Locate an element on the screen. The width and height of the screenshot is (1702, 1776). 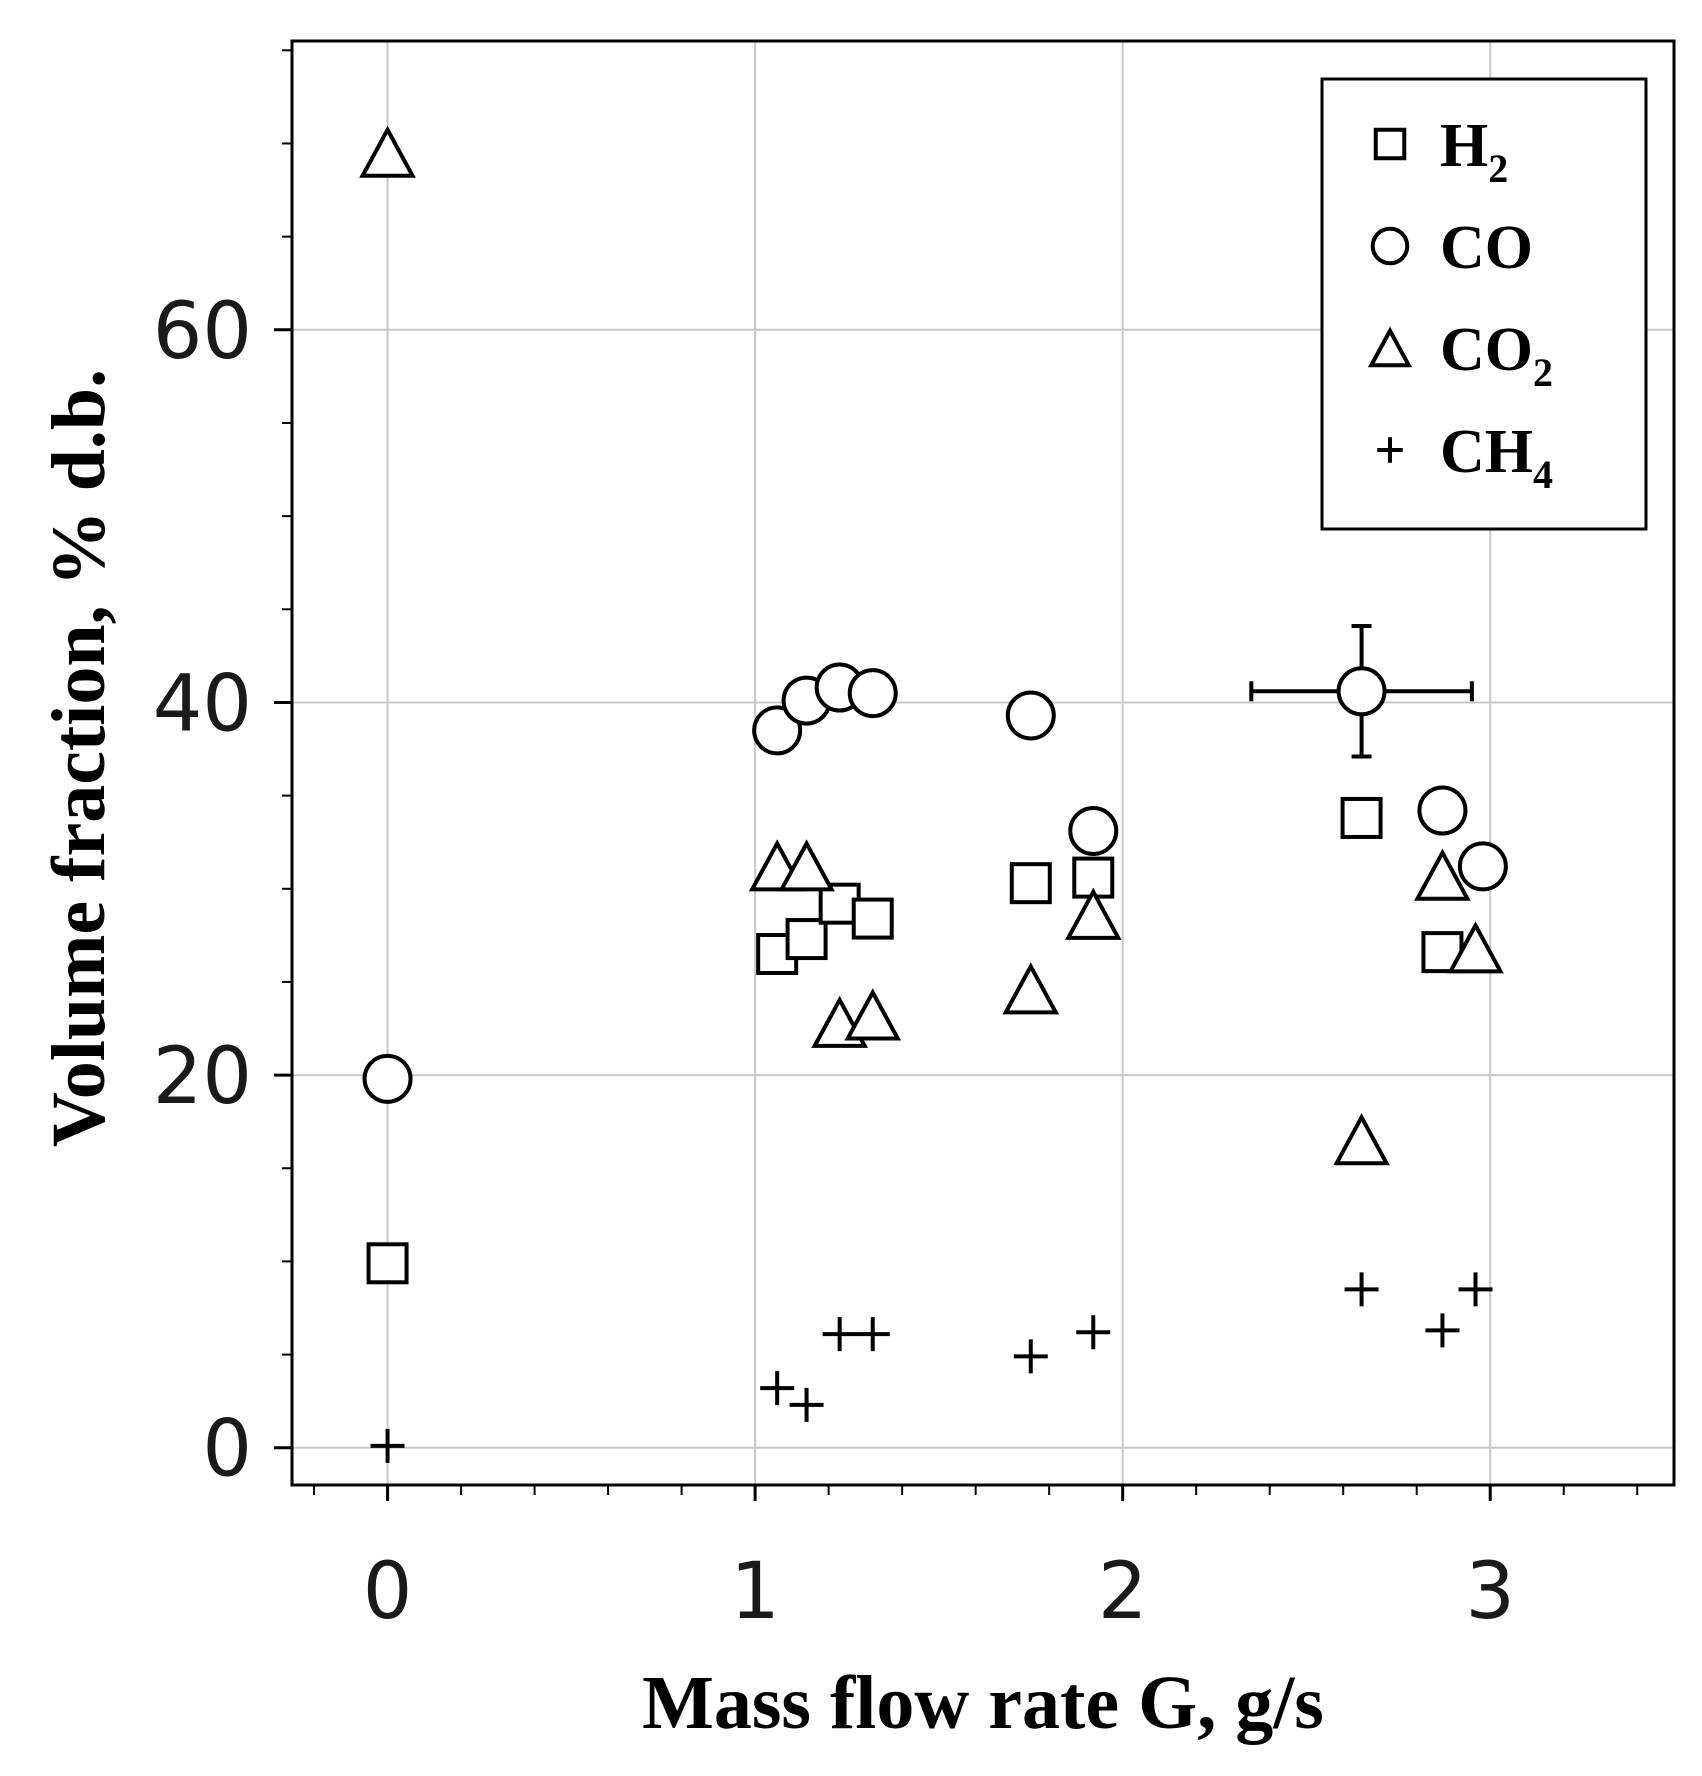
y-axis-title: Volume fraction, % d.b. is located at coordinates (79, 758).